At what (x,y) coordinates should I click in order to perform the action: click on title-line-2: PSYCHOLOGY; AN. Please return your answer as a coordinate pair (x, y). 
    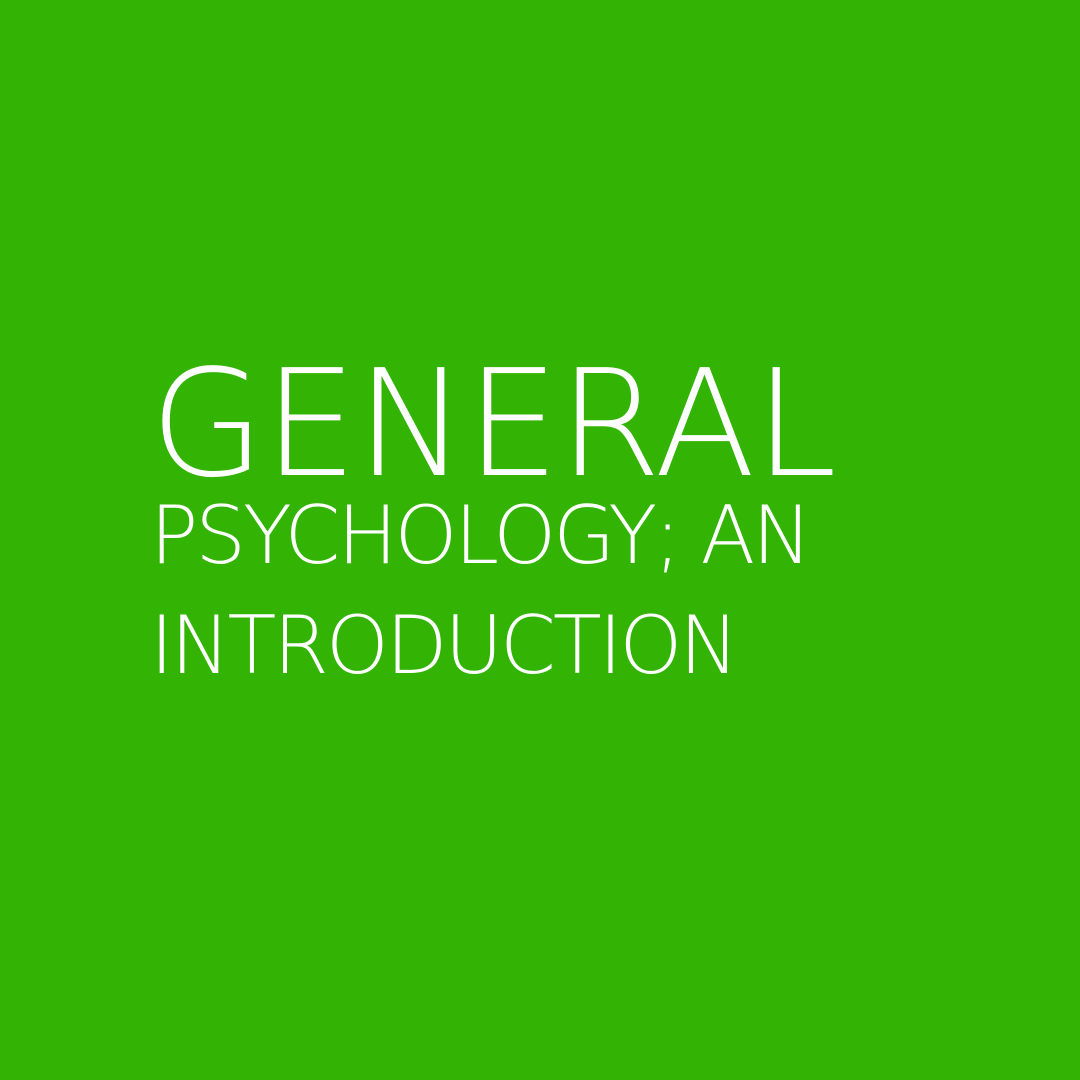
    Looking at the image, I should click on (481, 535).